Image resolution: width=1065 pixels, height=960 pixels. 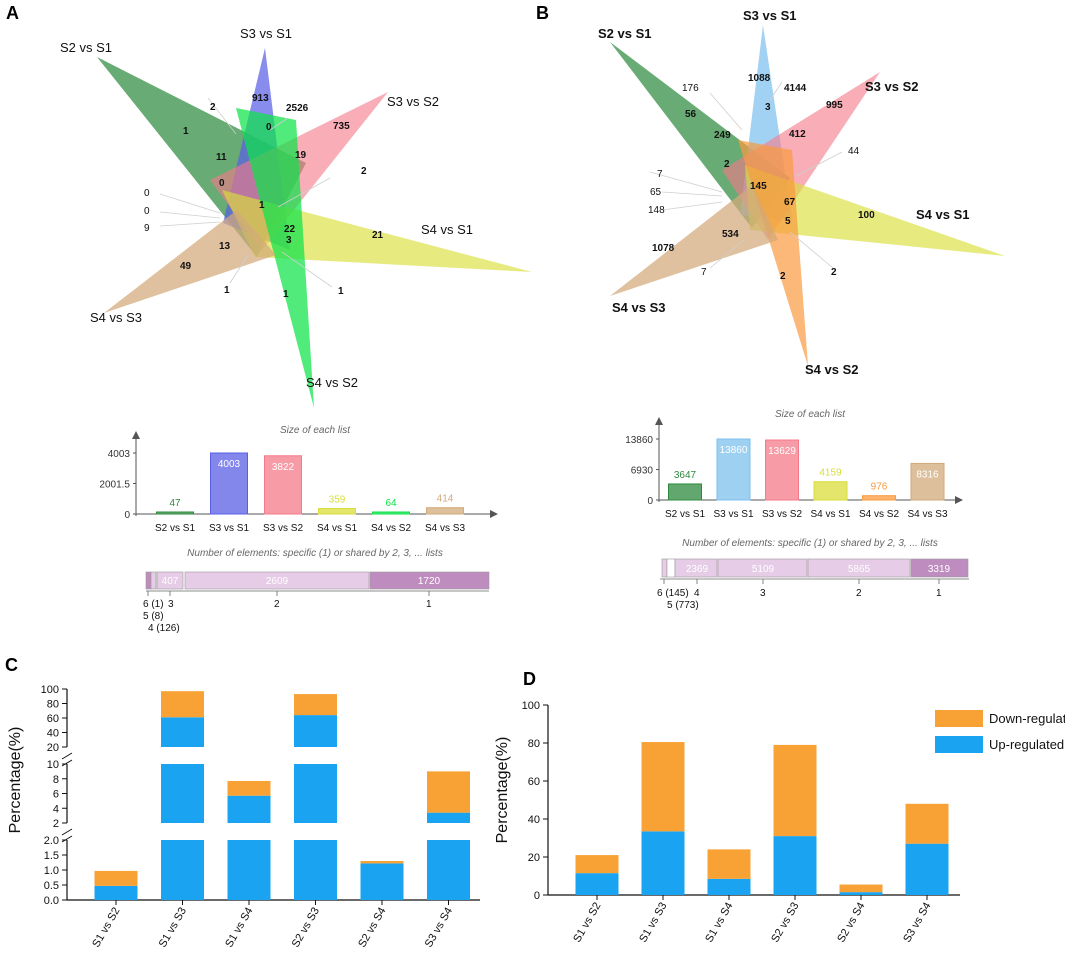 What do you see at coordinates (729, 886) in the screenshot?
I see `d-bar-up-s1-vs-s4` at bounding box center [729, 886].